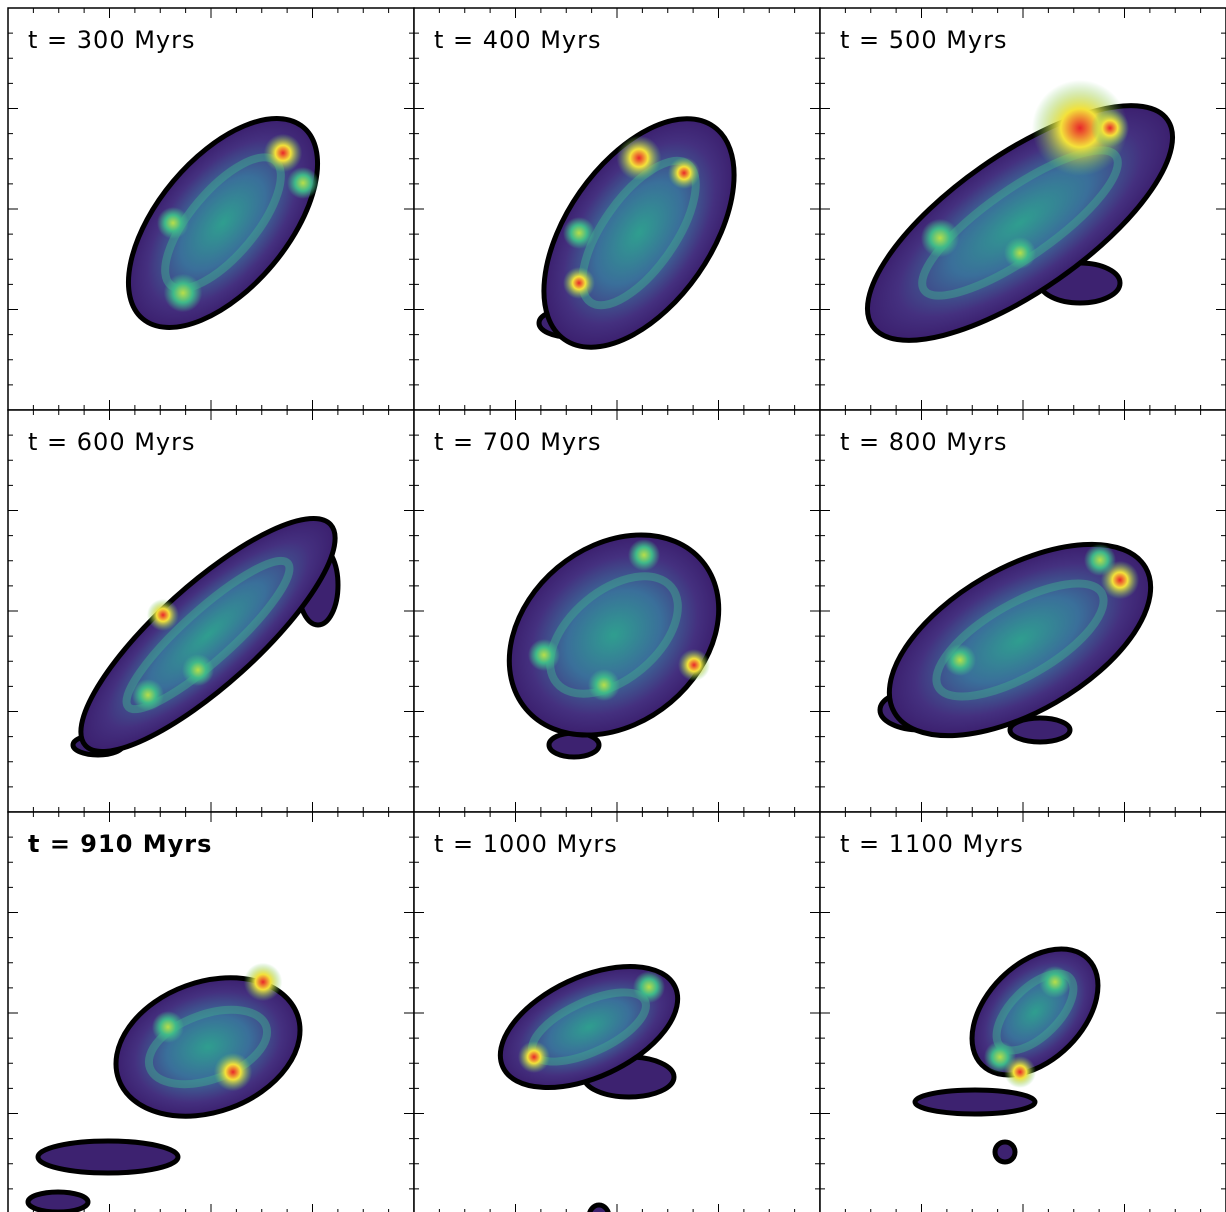 The height and width of the screenshot is (1212, 1226). Describe the element at coordinates (112, 40) in the screenshot. I see `time-label: t = 300 Myrs` at that location.